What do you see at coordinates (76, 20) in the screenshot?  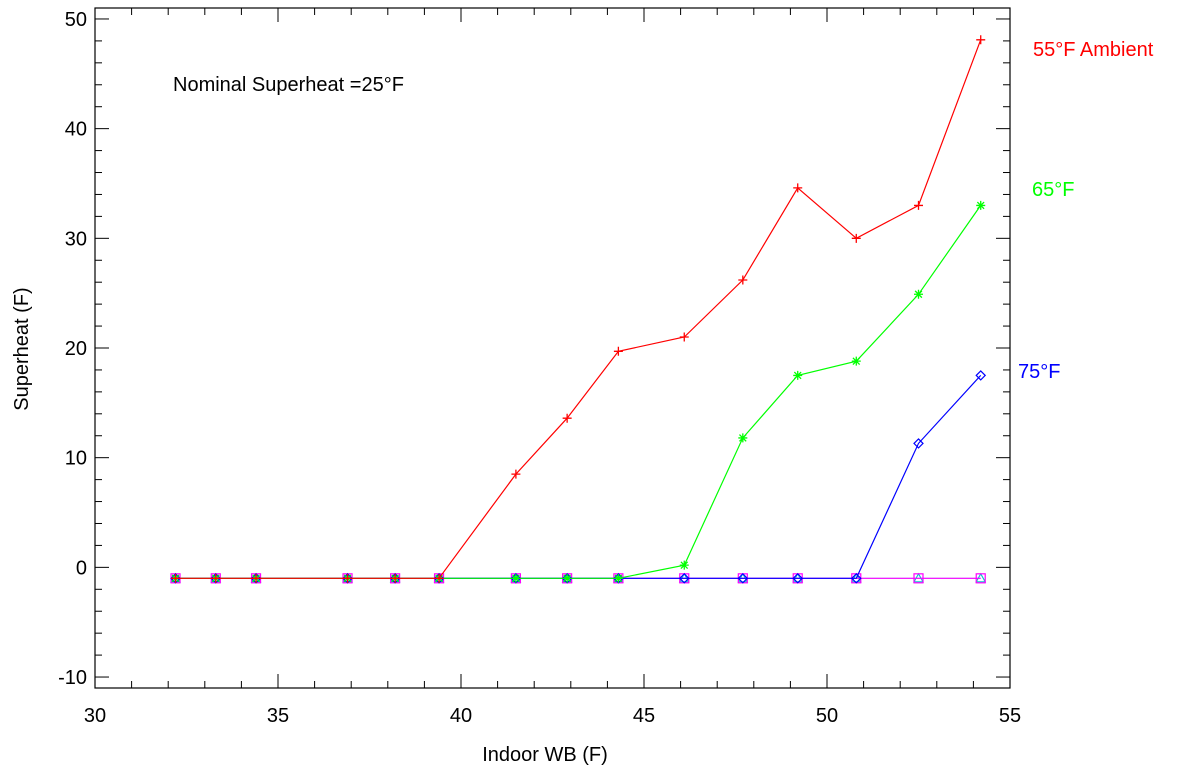 I see `y-tick-label: 50` at bounding box center [76, 20].